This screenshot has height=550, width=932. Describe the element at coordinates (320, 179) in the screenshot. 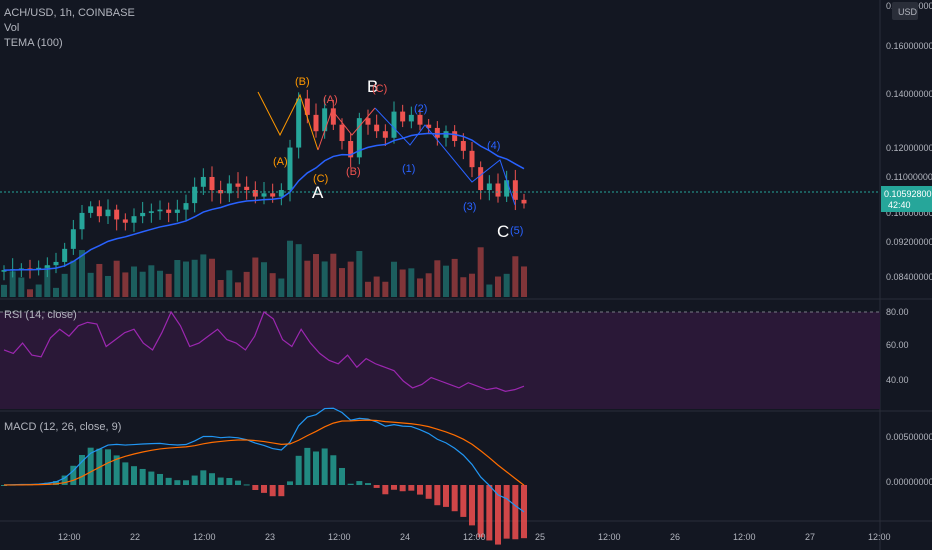

I see `orange-label-c: (C)` at that location.